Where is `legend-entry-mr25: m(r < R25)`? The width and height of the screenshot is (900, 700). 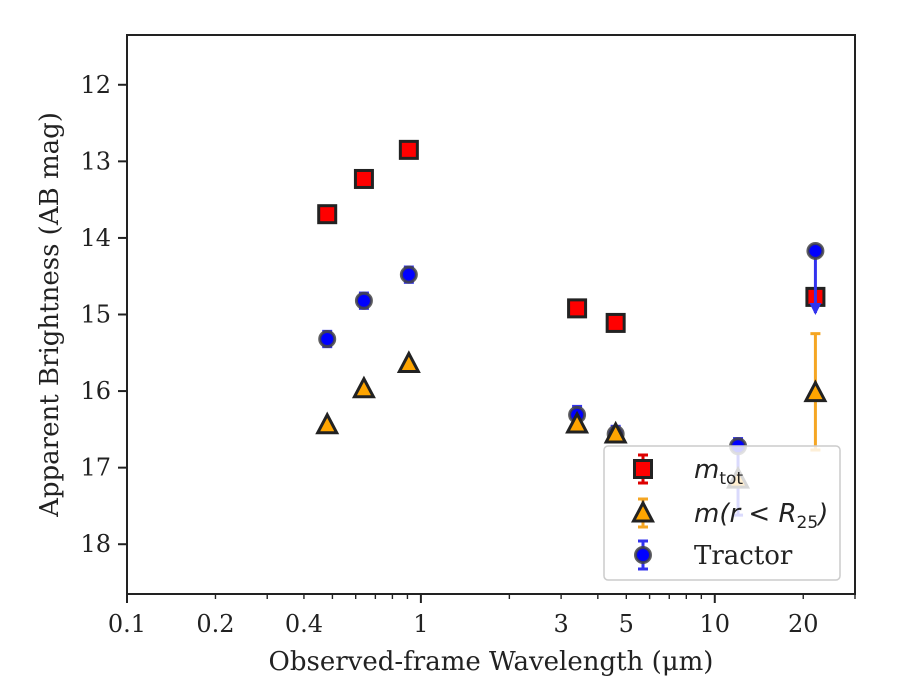
legend-entry-mr25: m(r < R25) is located at coordinates (729, 515).